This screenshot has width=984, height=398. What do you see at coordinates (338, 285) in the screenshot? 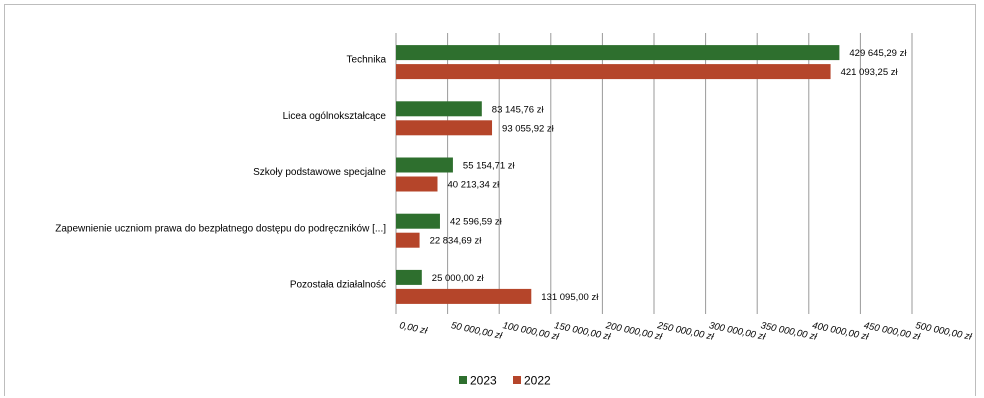
I see `category-label: Pozostała działalność` at bounding box center [338, 285].